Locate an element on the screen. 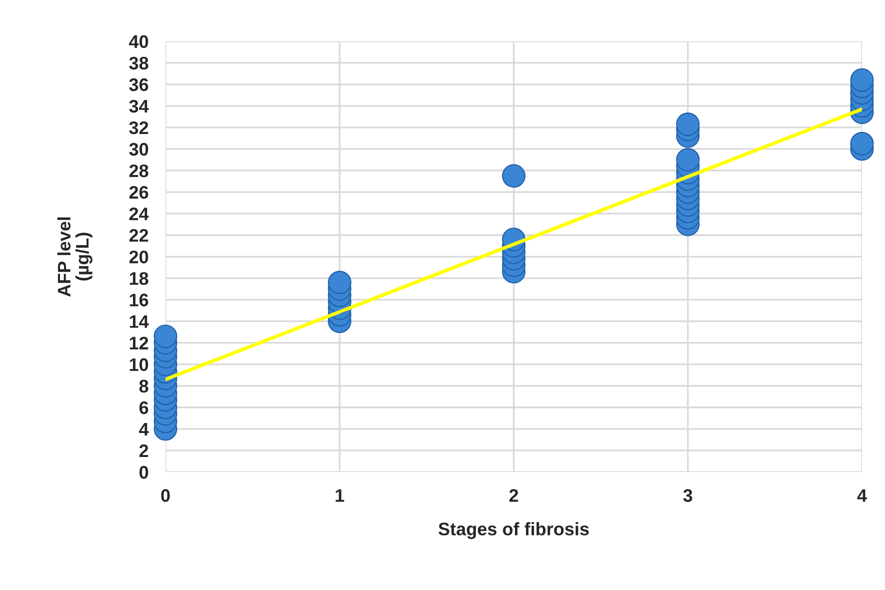 This screenshot has width=885, height=590. y-tick-label: 40 is located at coordinates (138, 41).